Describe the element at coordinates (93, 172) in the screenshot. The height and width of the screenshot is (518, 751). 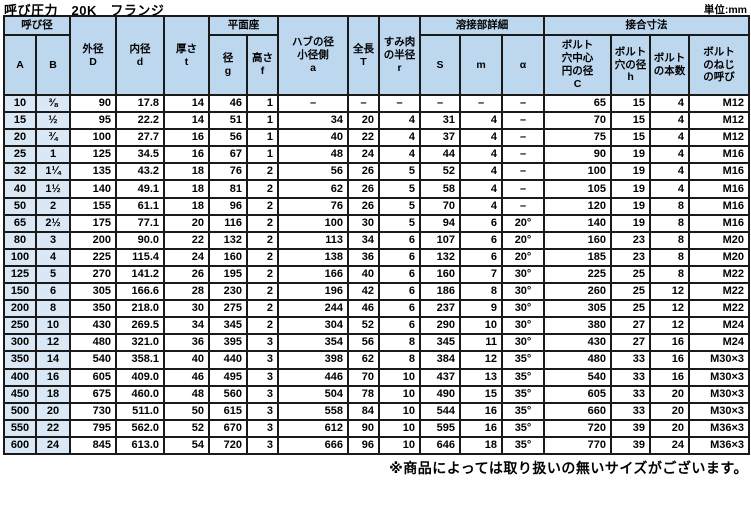
I see `cell-outer-dia-D: 135` at that location.